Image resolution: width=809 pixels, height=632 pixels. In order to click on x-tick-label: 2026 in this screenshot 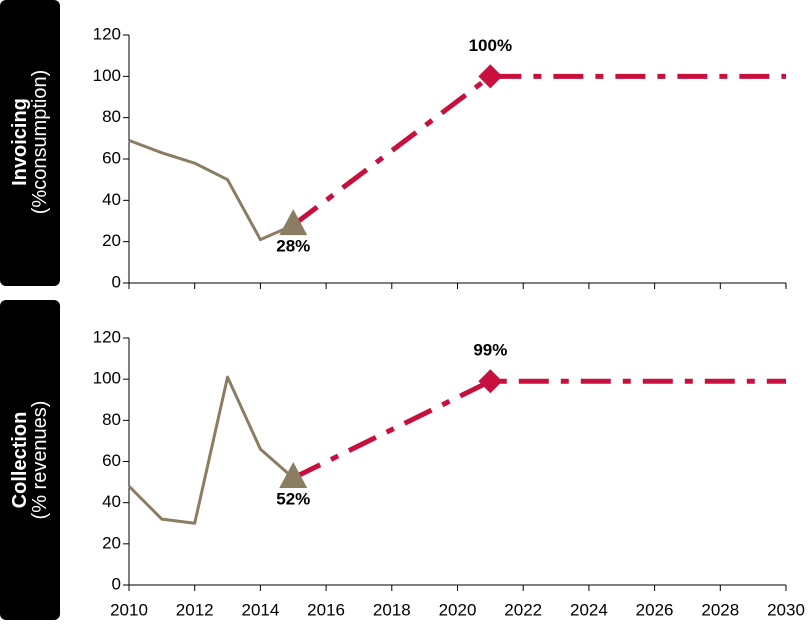, I will do `click(655, 609)`.